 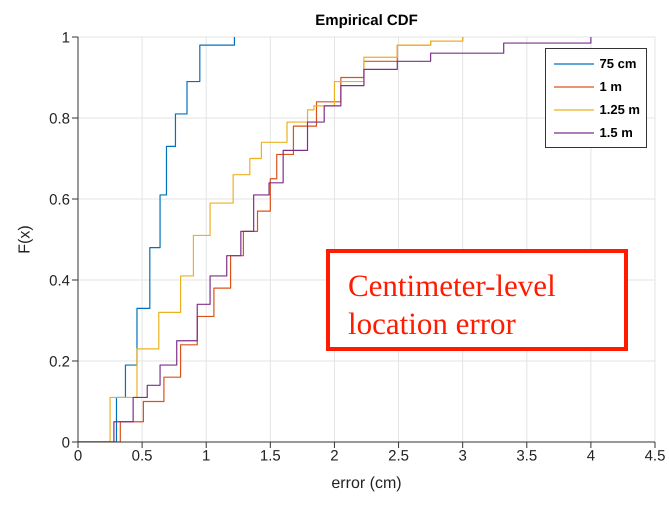 What do you see at coordinates (398, 456) in the screenshot?
I see `x-tick-label: 2.5` at bounding box center [398, 456].